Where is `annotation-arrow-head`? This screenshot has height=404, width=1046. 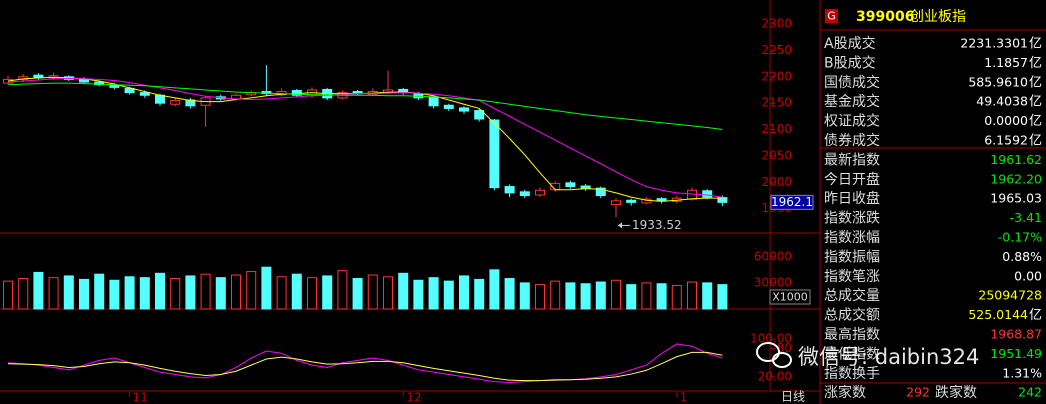 annotation-arrow-head is located at coordinates (620, 225).